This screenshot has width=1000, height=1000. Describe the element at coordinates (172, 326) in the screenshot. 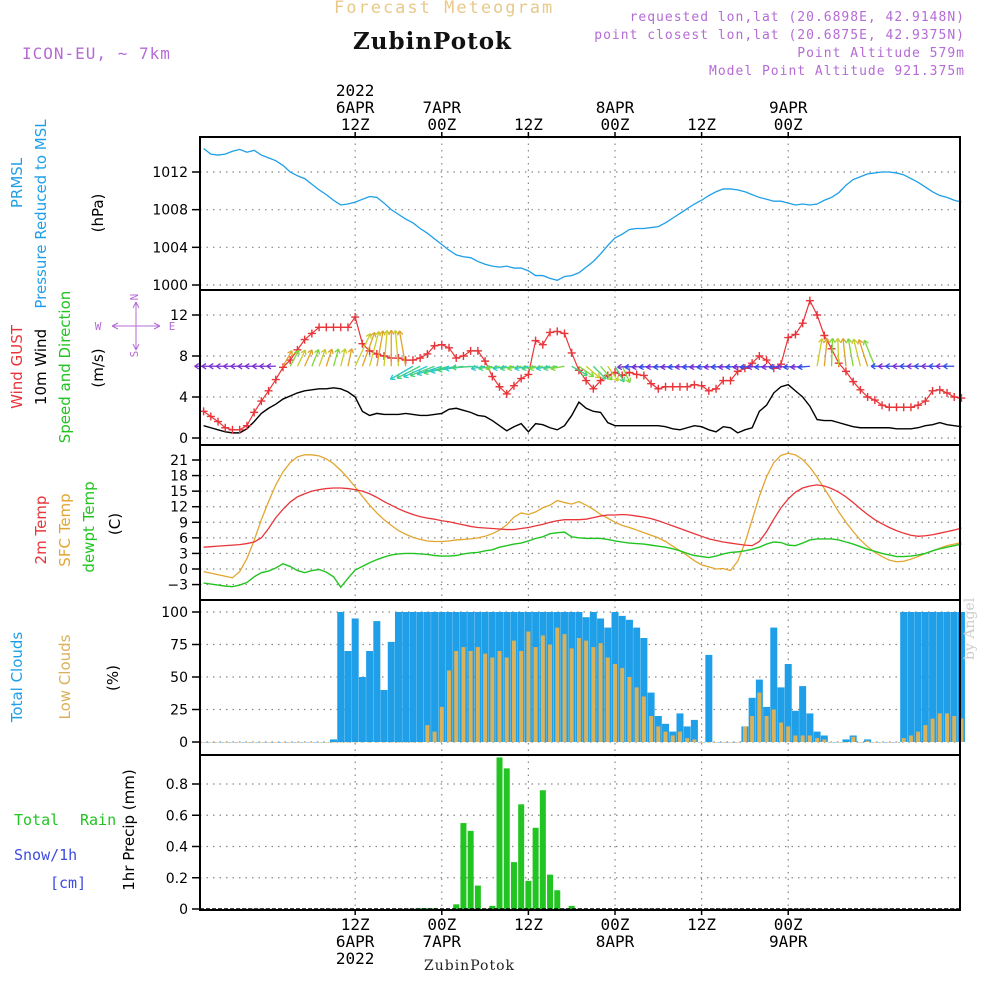

I see `wind-key-east: E` at that location.